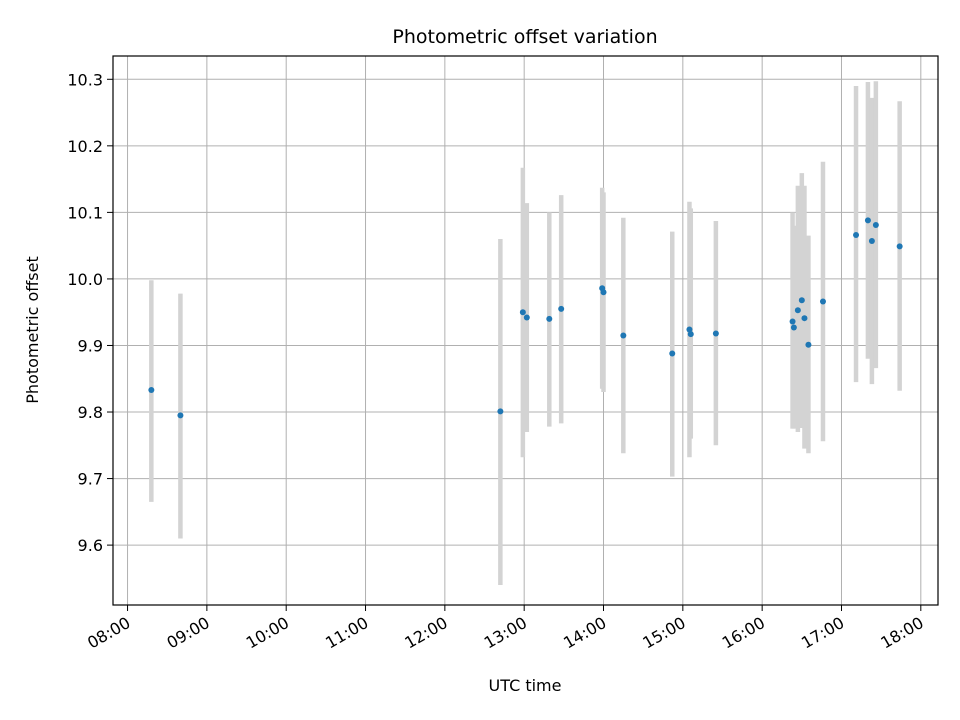 The width and height of the screenshot is (960, 720). I want to click on y-tick-label: 9.7, so click(90, 479).